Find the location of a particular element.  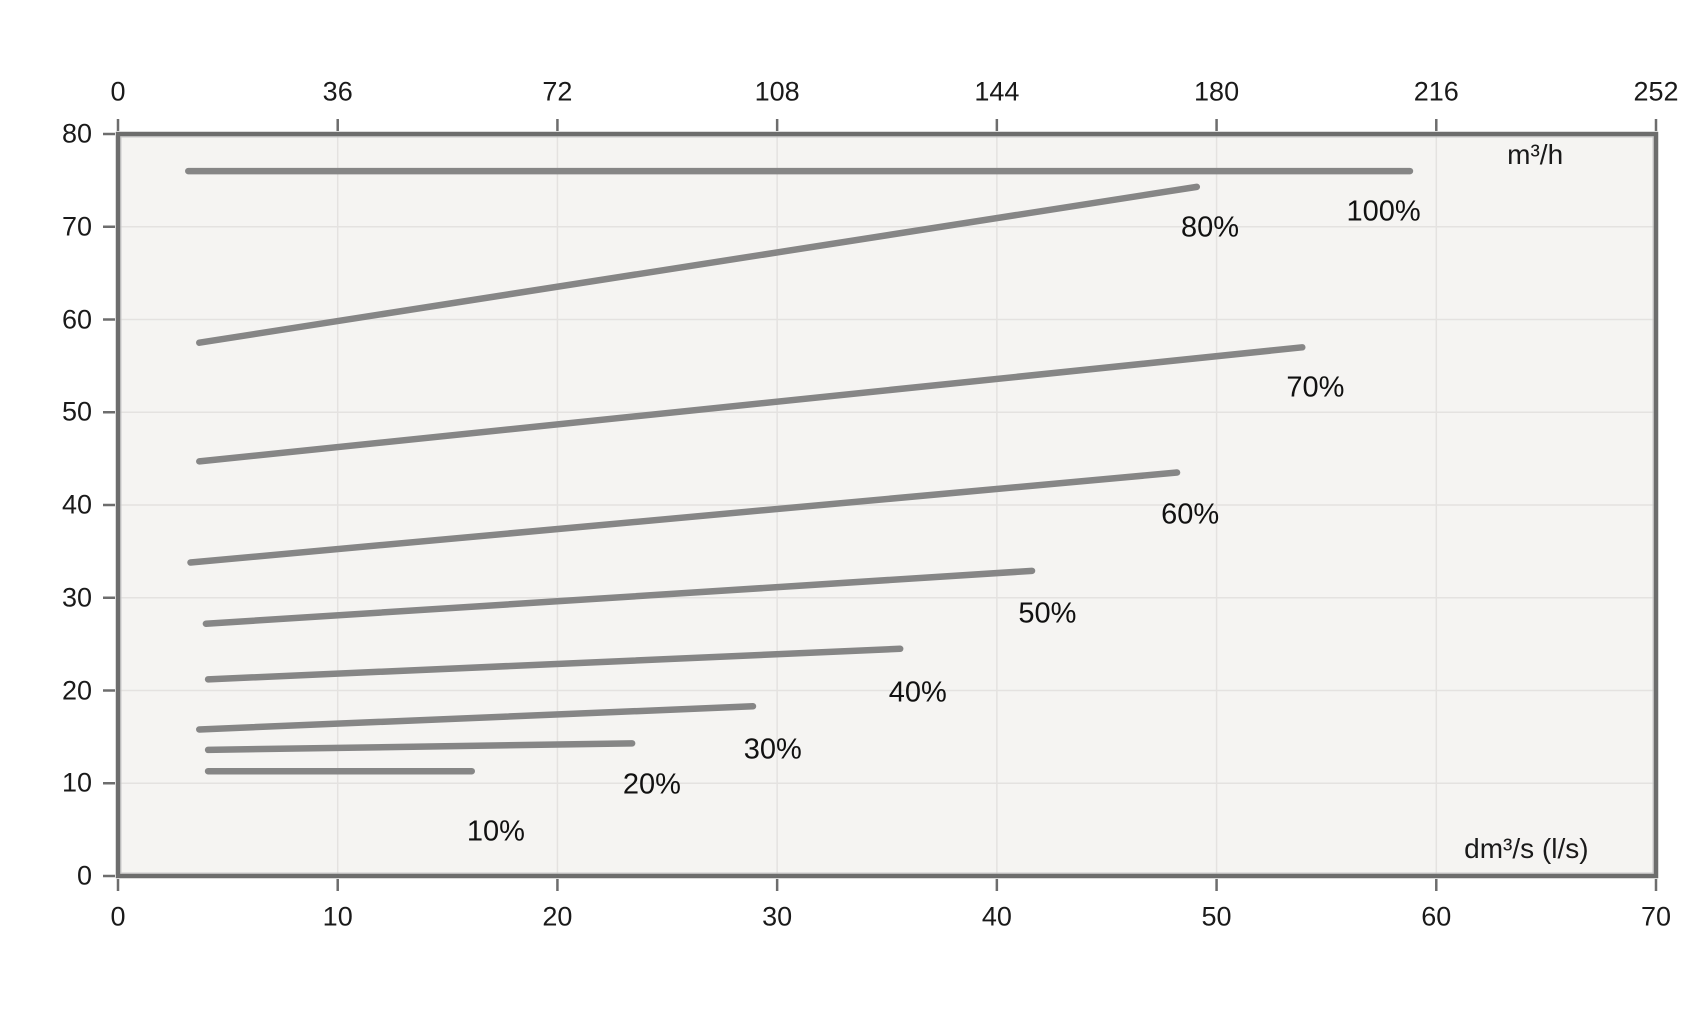

x-tick-label: 40 is located at coordinates (996, 916).